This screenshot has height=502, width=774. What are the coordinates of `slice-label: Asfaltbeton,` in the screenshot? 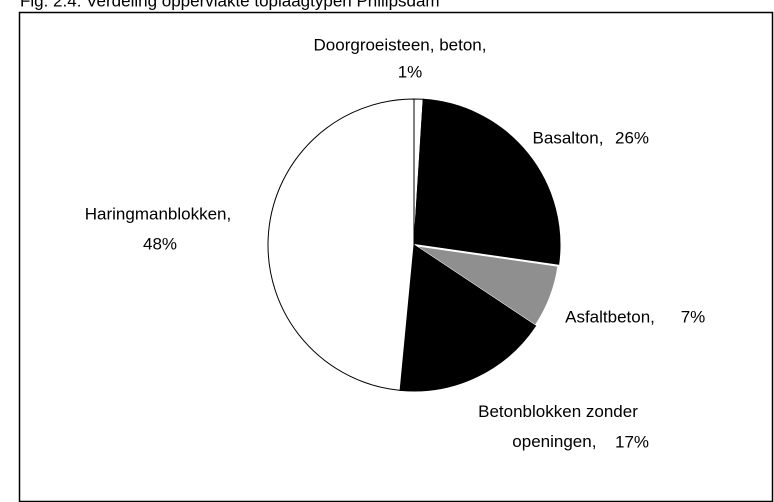 It's located at (610, 316).